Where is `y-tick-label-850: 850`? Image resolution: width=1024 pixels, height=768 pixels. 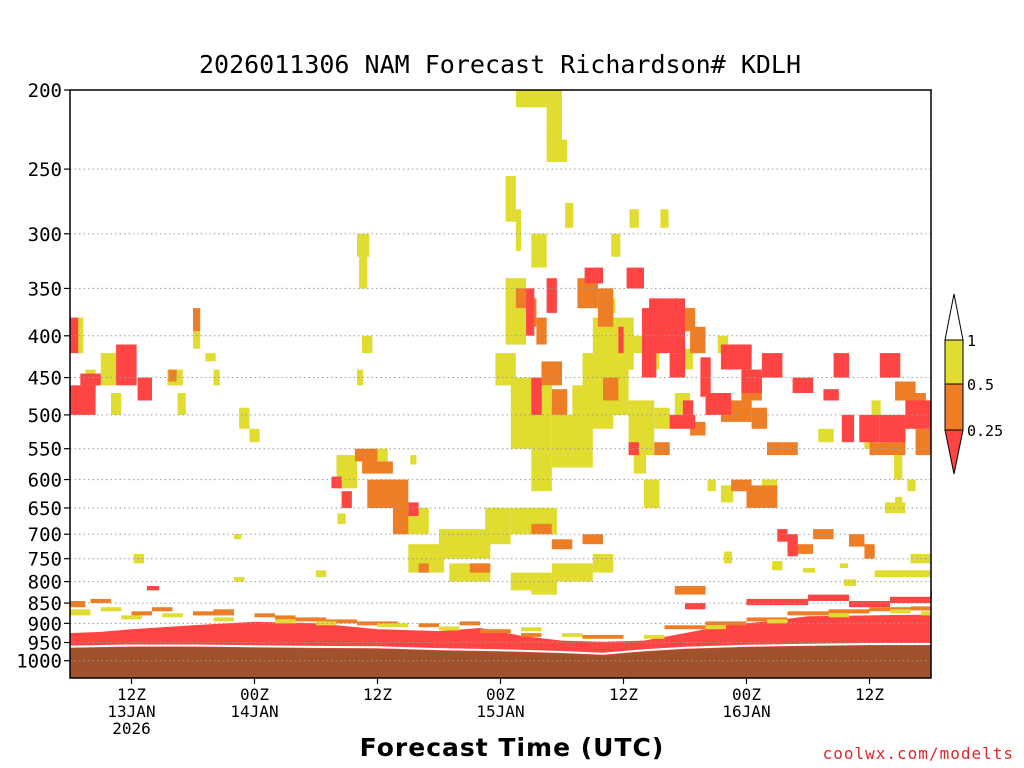 y-tick-label-850: 850 is located at coordinates (45, 604).